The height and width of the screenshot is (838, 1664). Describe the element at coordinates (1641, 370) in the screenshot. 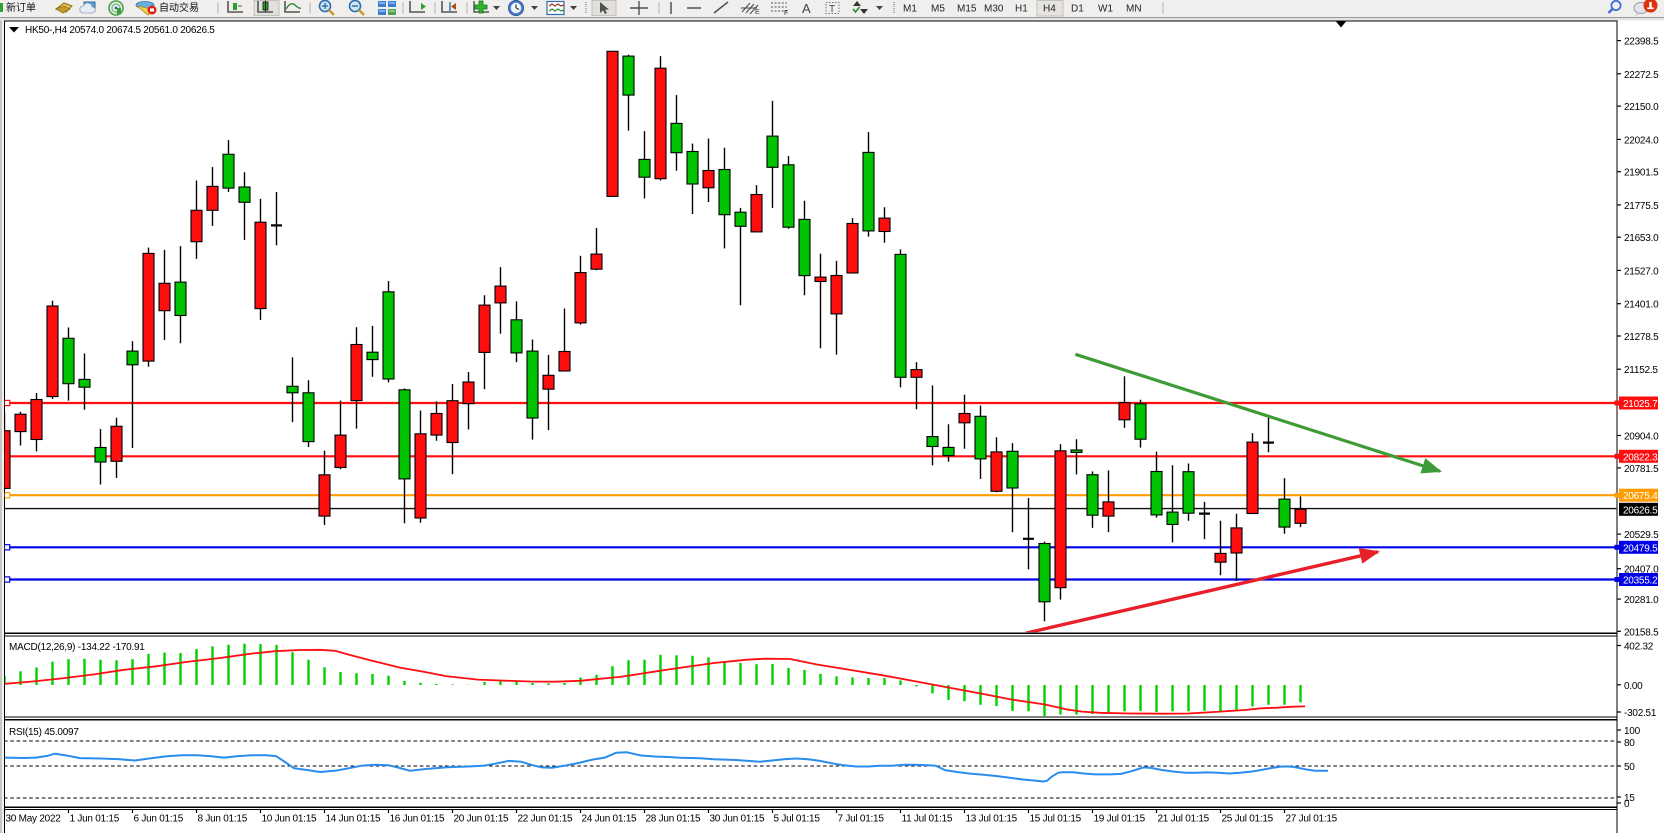

I see `svg-text: 21152.5` at that location.